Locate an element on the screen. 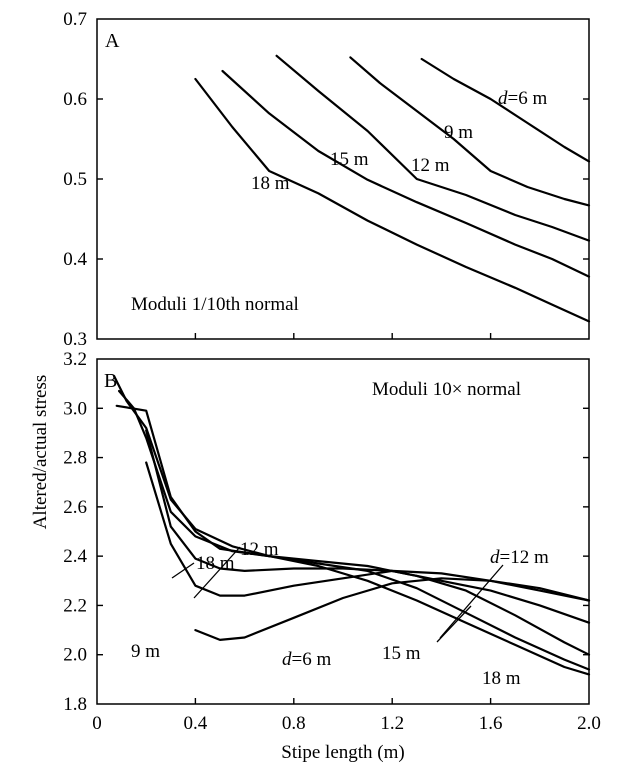  panel-b-leader-15m is located at coordinates (454, 624).